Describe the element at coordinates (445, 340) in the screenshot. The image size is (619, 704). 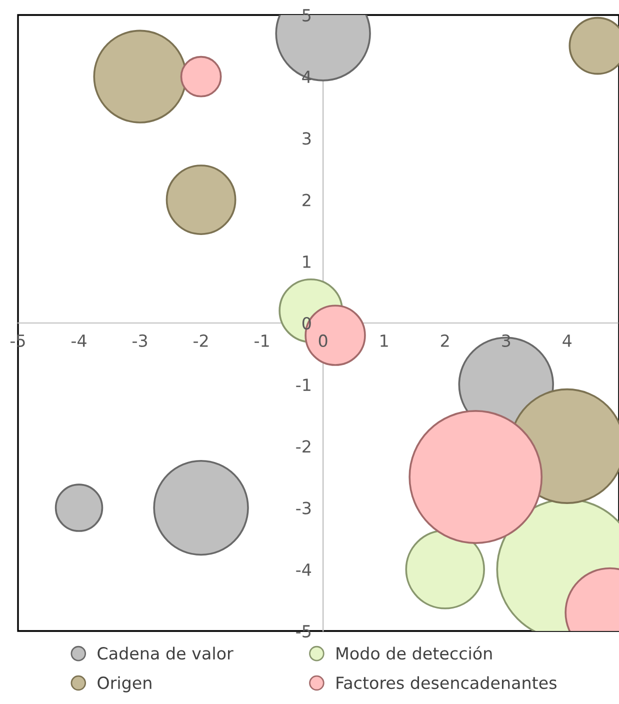
I see `x-tick-label: 2` at that location.